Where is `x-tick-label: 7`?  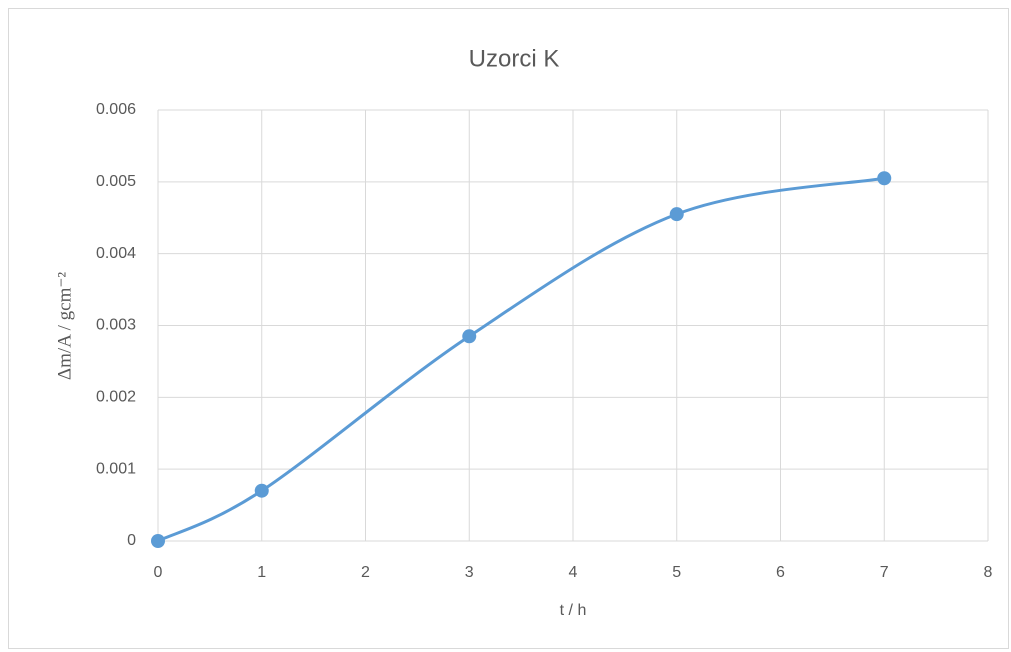 x-tick-label: 7 is located at coordinates (884, 572).